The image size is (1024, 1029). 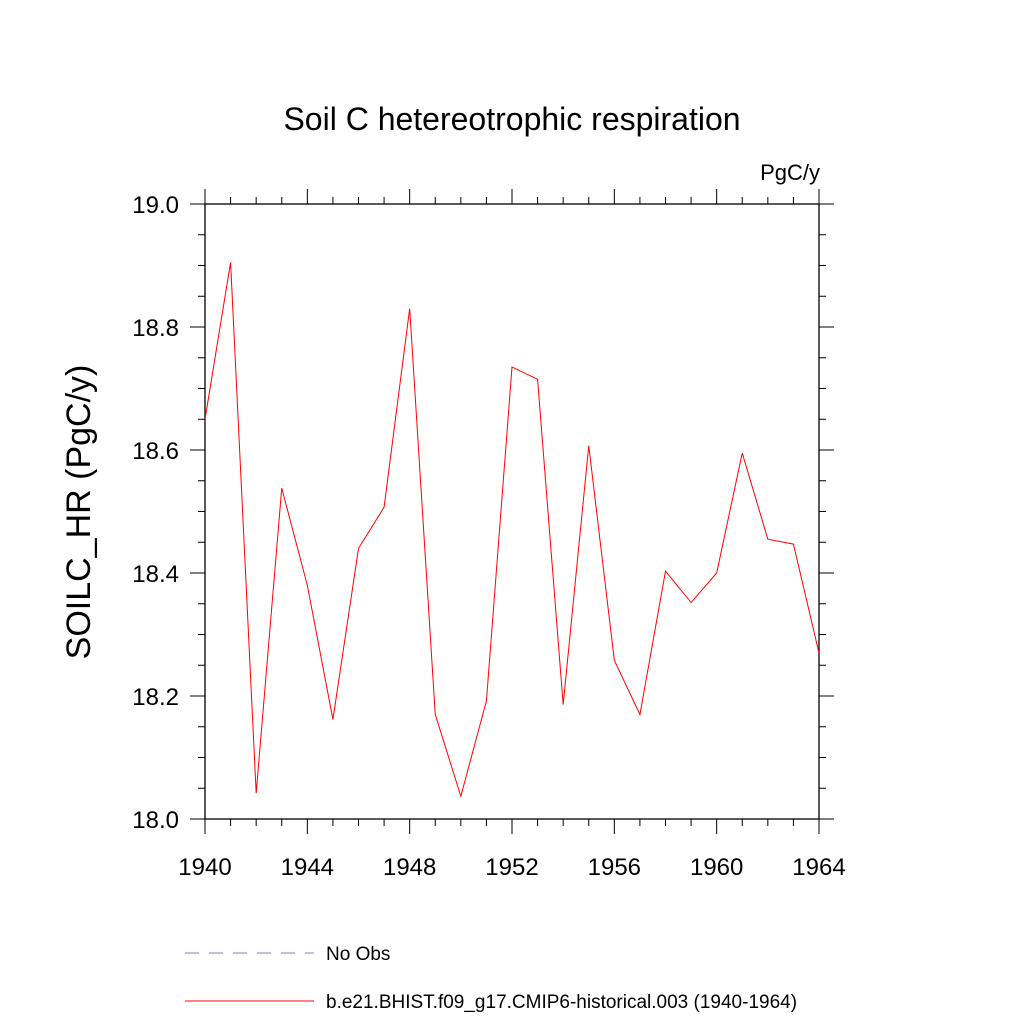 What do you see at coordinates (409, 867) in the screenshot?
I see `x-tick-label: 1948` at bounding box center [409, 867].